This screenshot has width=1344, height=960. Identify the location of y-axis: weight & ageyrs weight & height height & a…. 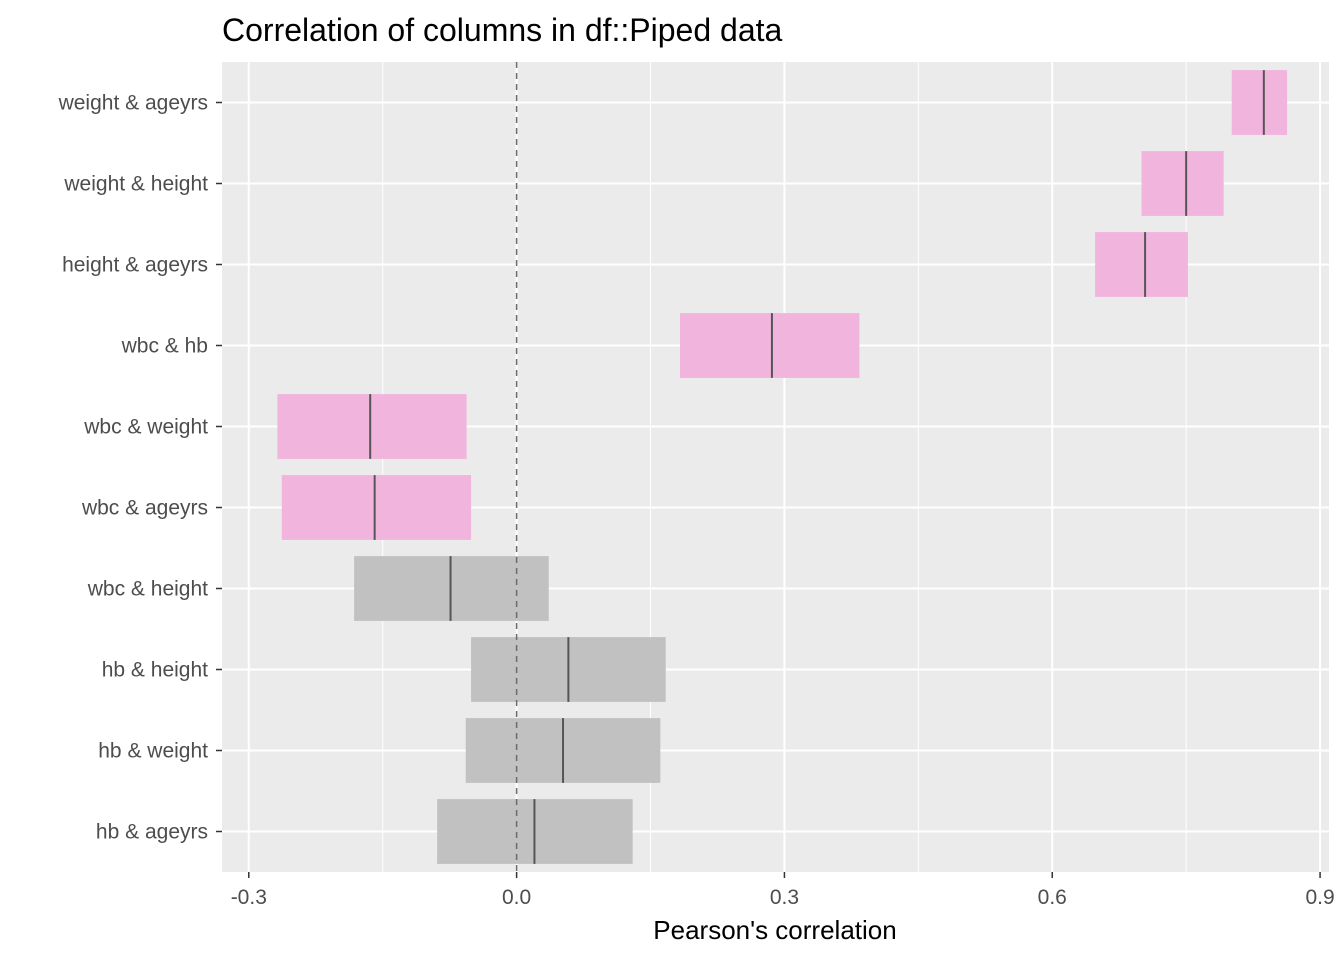
(140, 468).